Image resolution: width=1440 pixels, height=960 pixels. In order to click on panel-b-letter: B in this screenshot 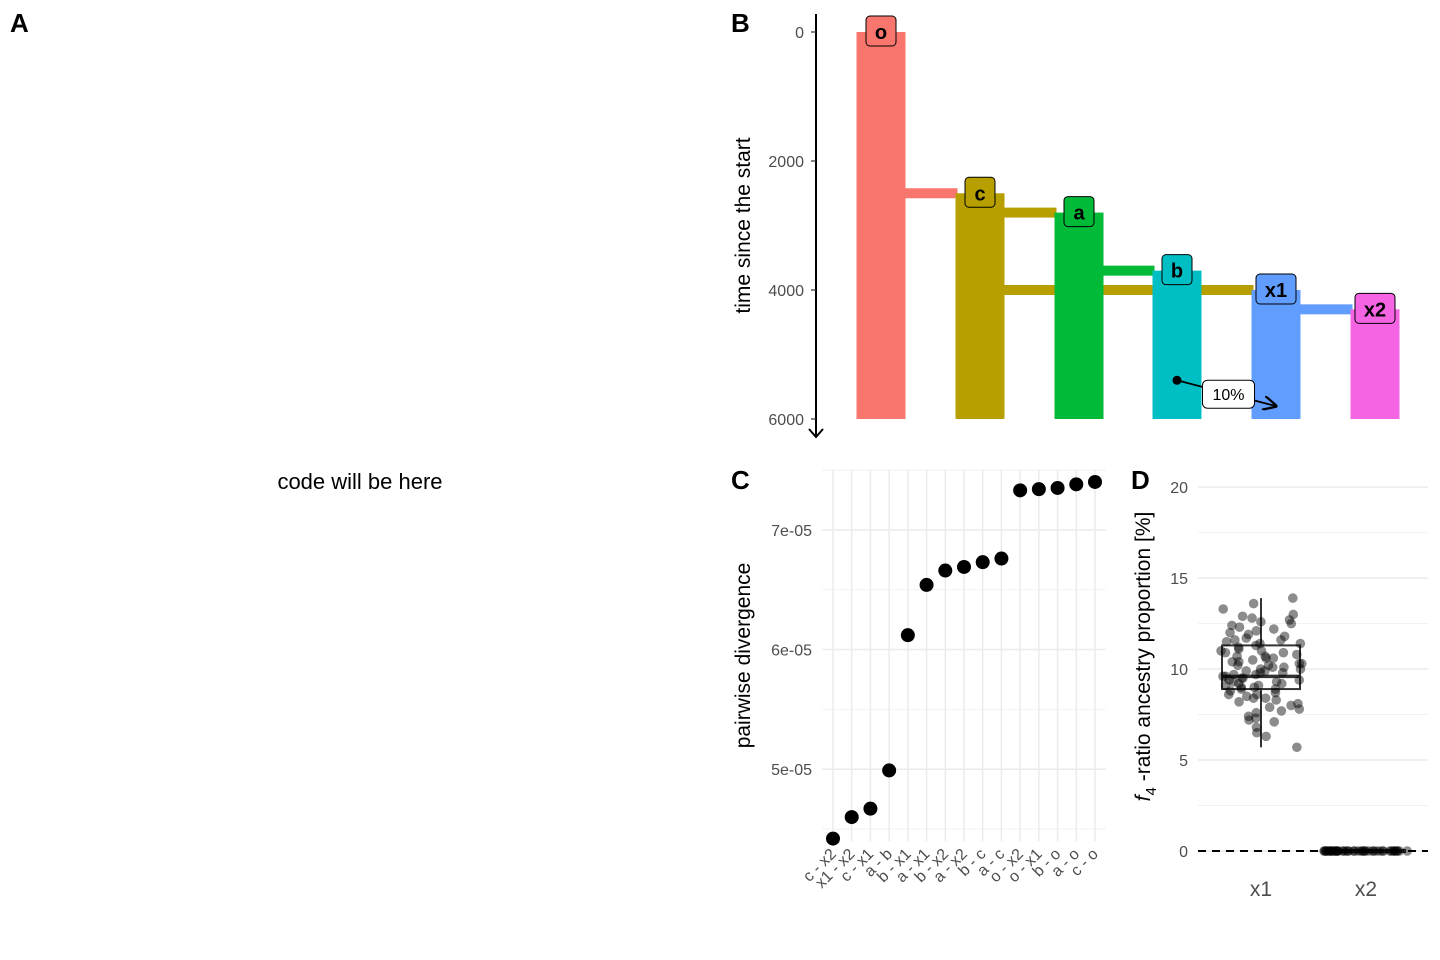, I will do `click(740, 23)`.